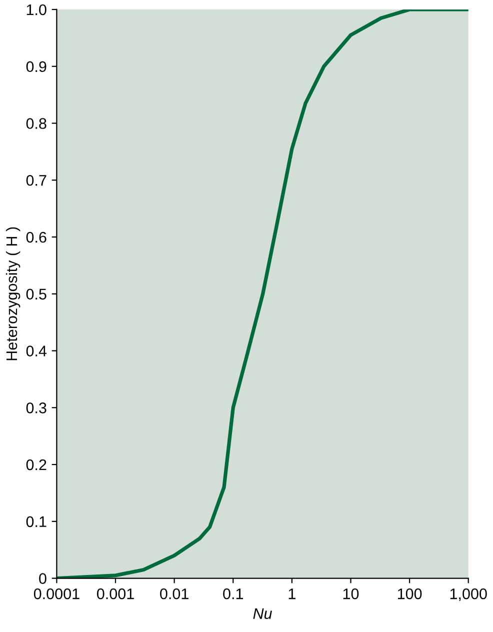  I want to click on x-axis-title: Nu, so click(262, 614).